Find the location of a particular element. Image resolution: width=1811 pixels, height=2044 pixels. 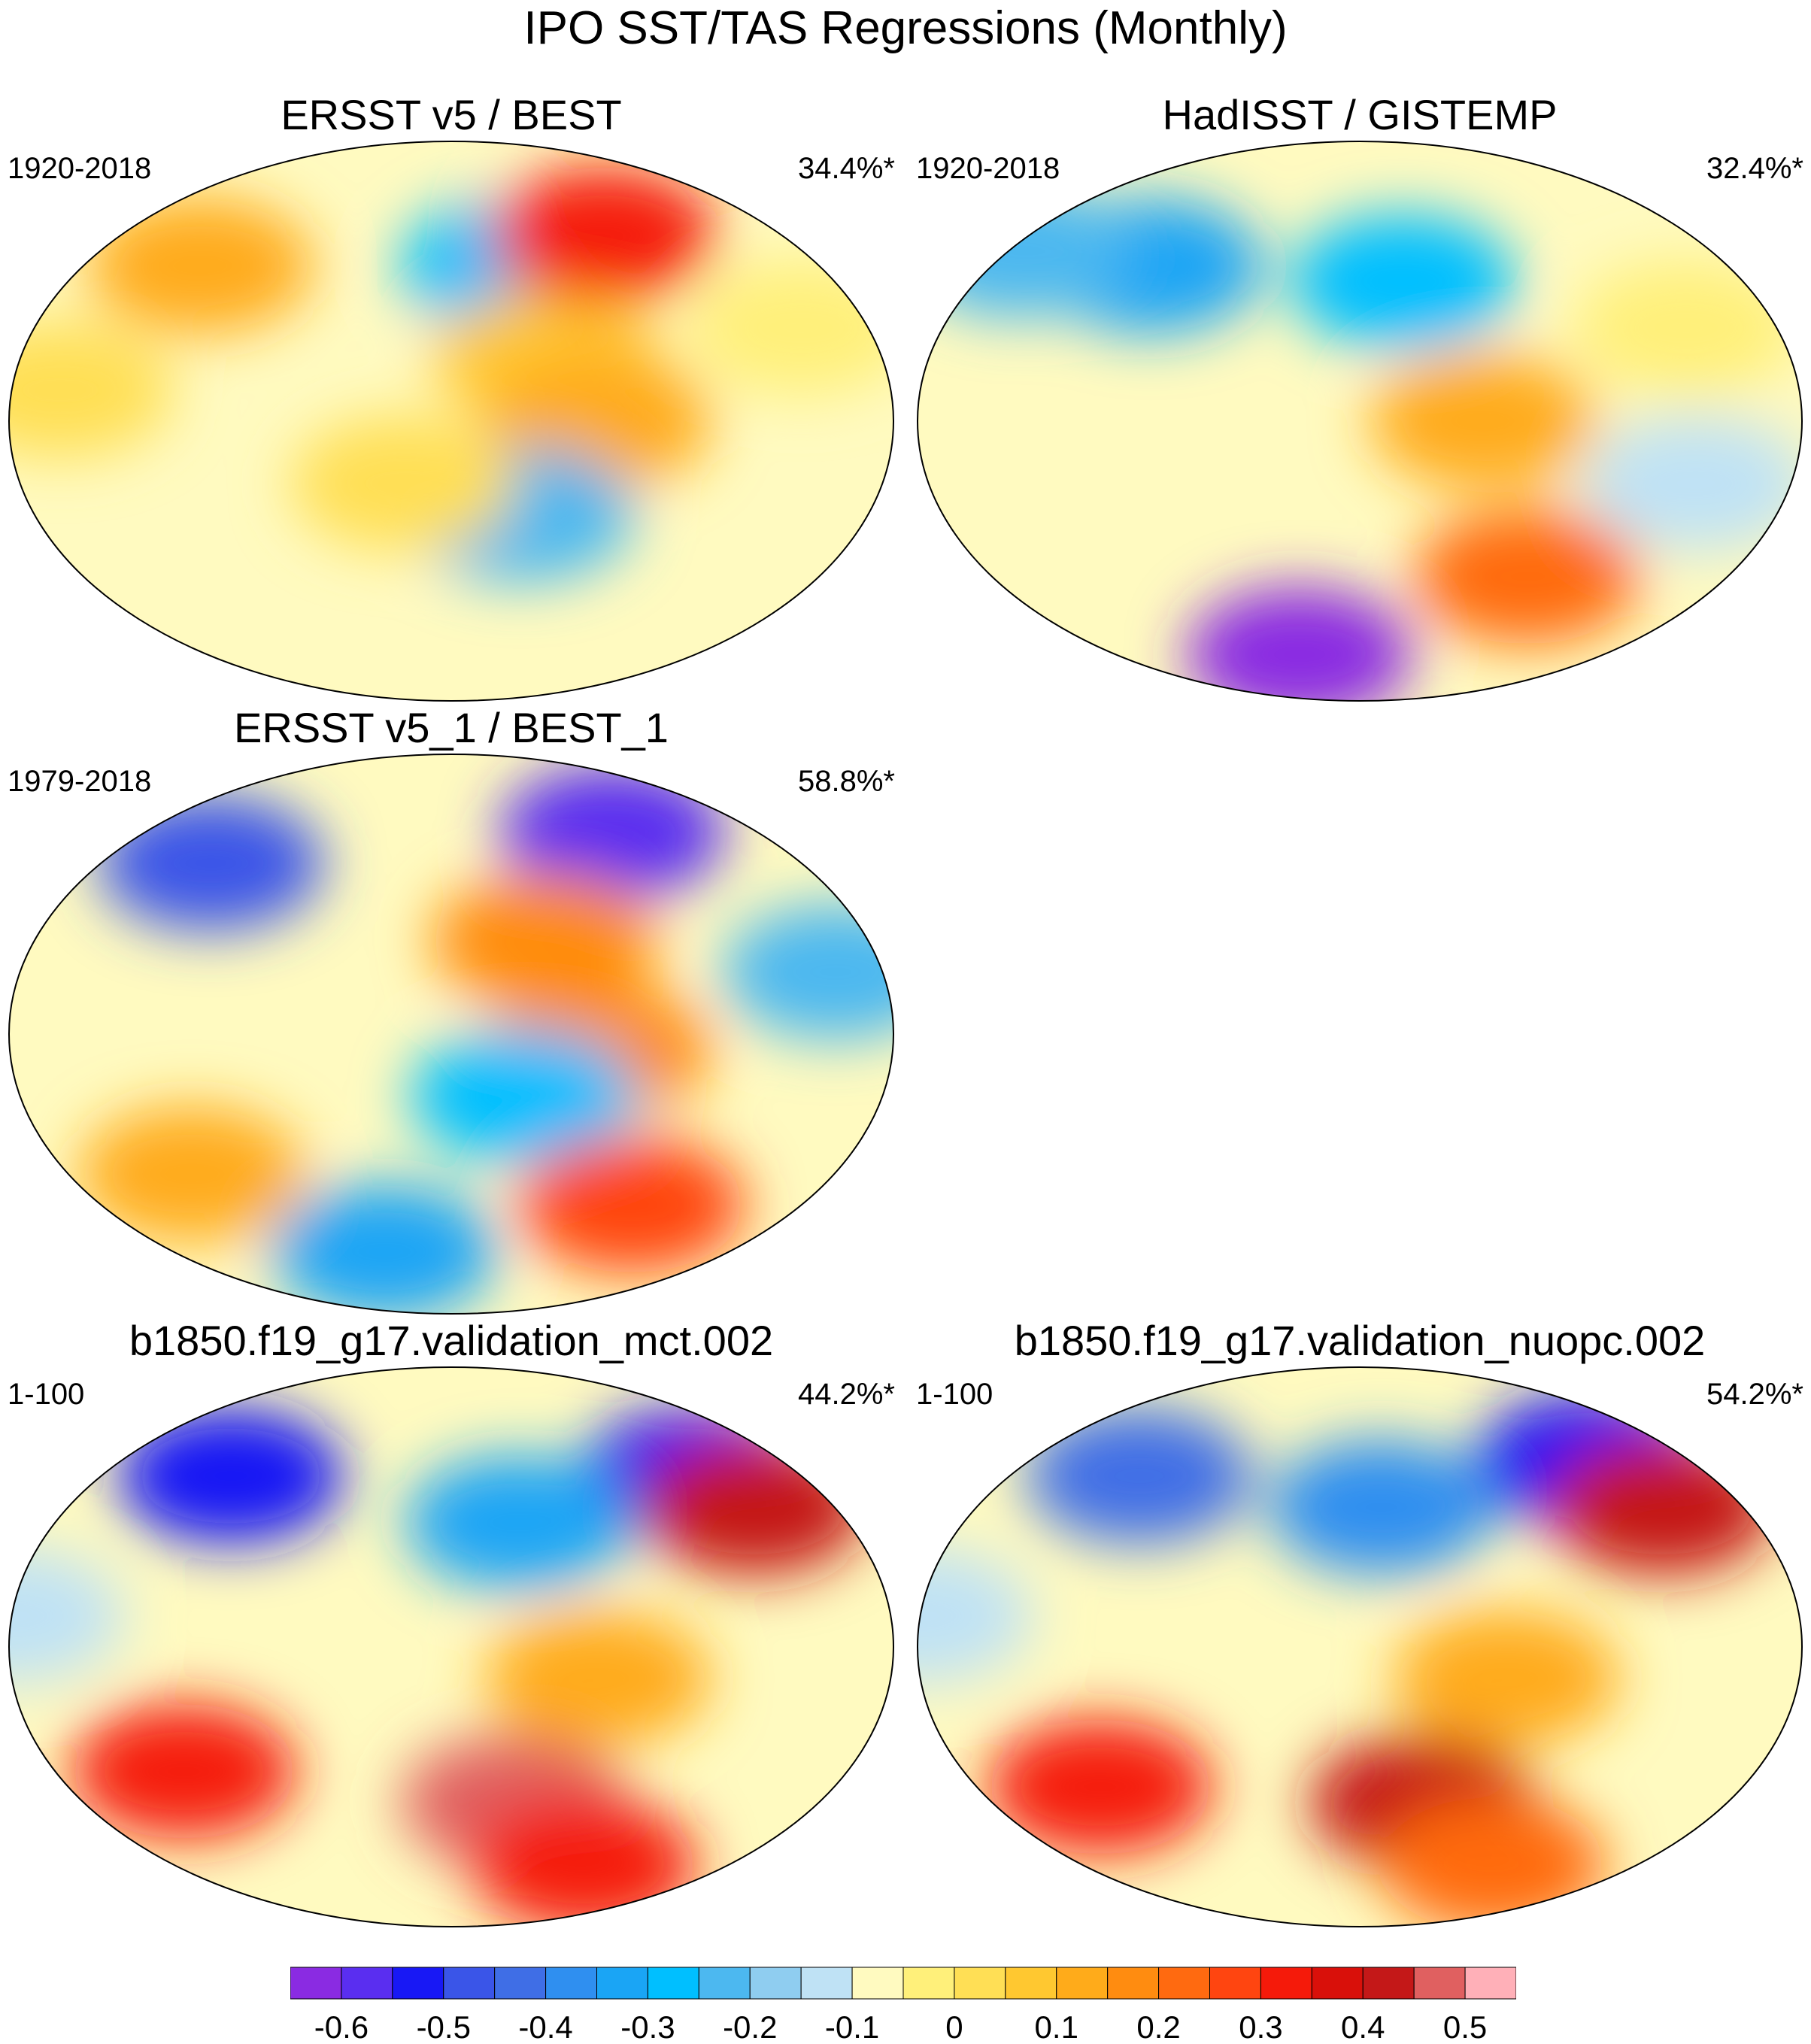

panel-percent: 54.2%* is located at coordinates (1754, 1394).